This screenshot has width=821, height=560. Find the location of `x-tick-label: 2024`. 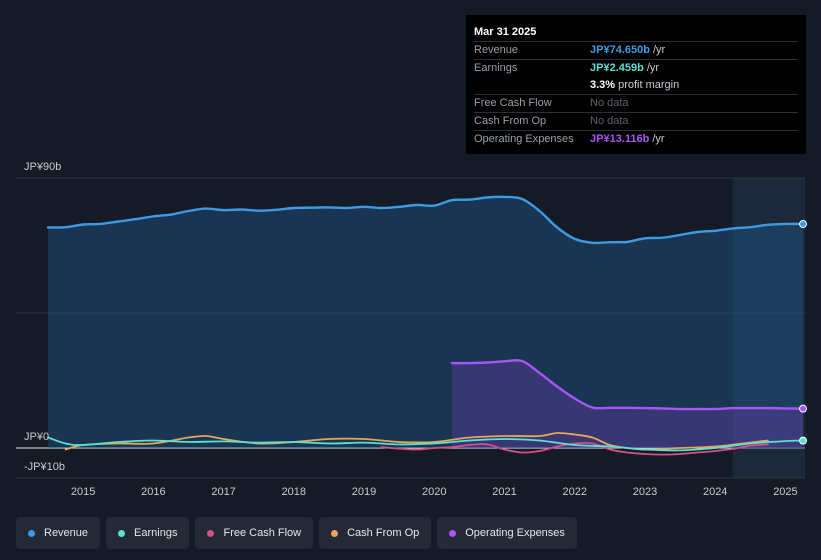

x-tick-label: 2024 is located at coordinates (715, 492).